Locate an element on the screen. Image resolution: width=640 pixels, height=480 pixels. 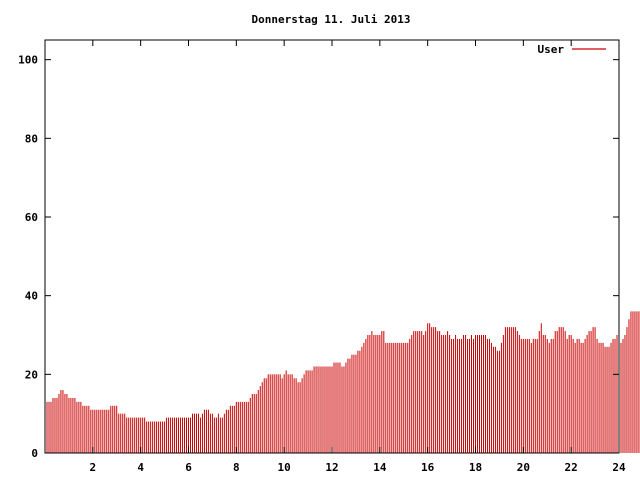
legend-label-user: User is located at coordinates (551, 49).